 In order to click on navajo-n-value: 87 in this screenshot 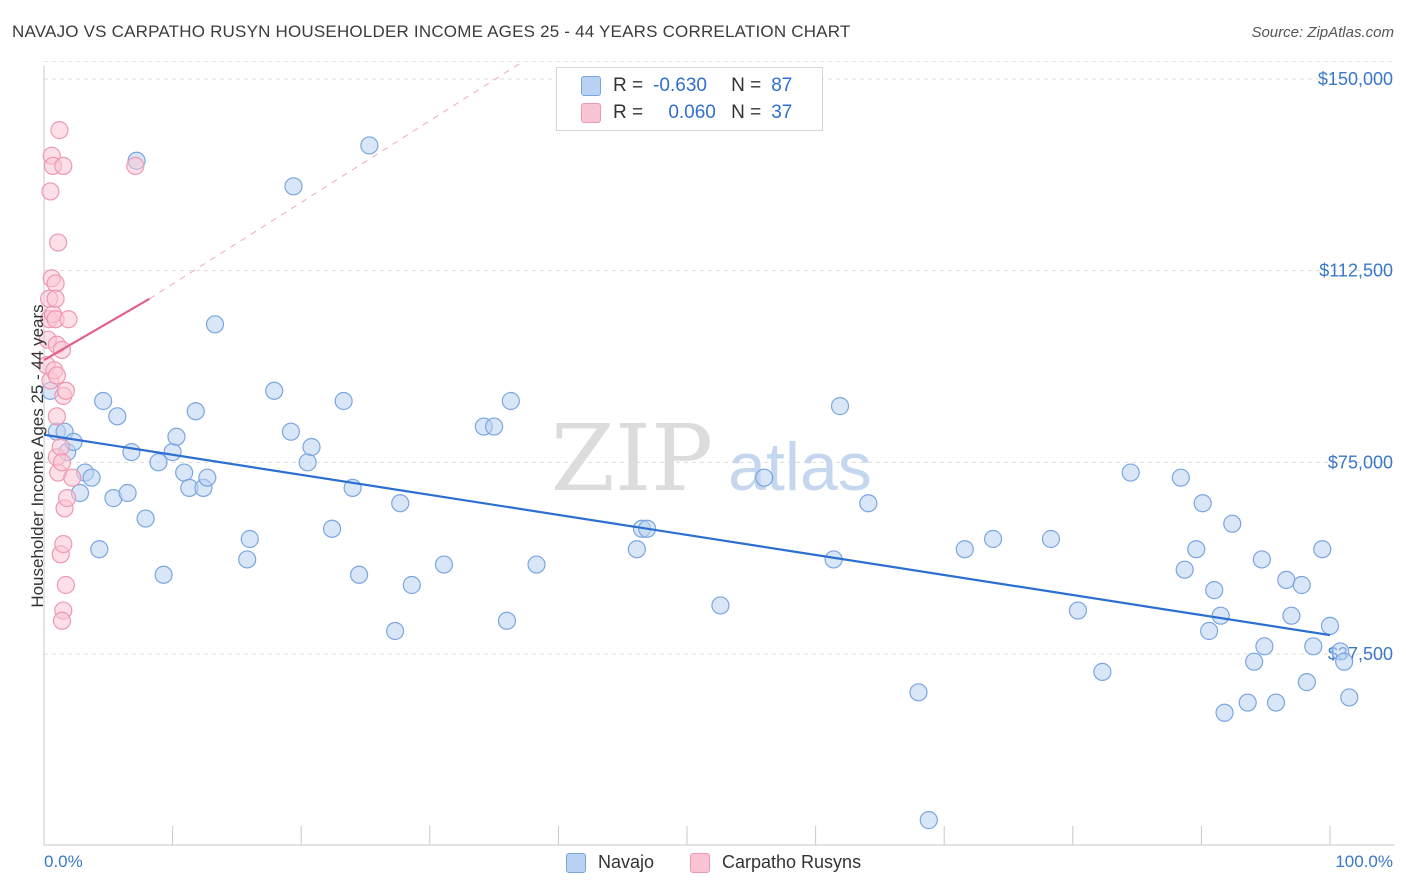, I will do `click(782, 85)`.